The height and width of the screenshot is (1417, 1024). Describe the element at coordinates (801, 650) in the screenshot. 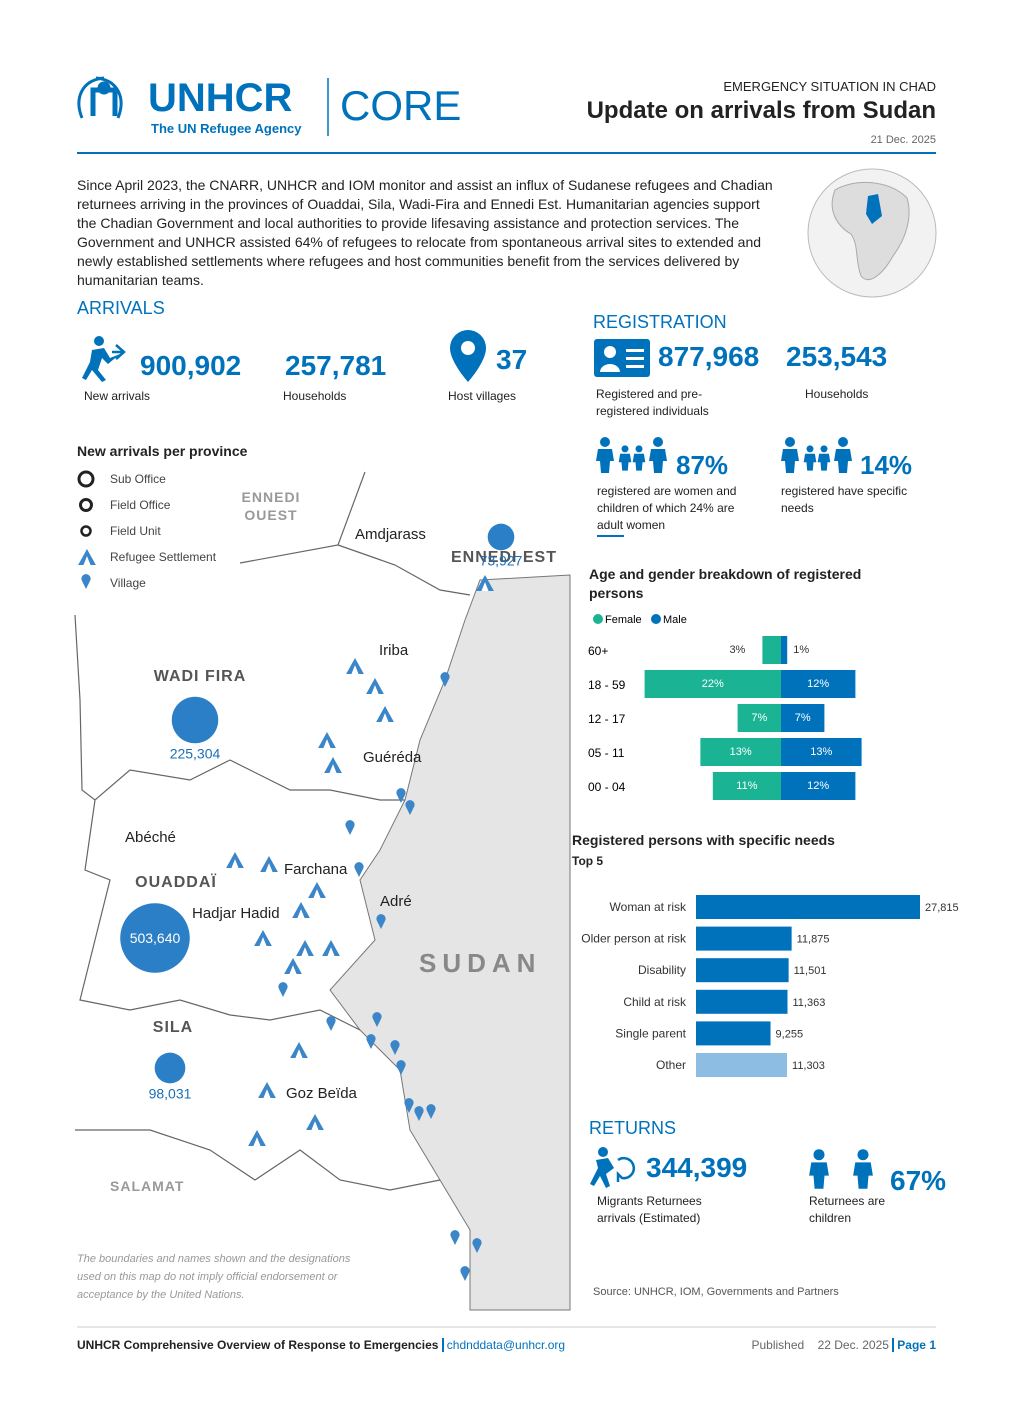

I see `value-label: 1%` at that location.